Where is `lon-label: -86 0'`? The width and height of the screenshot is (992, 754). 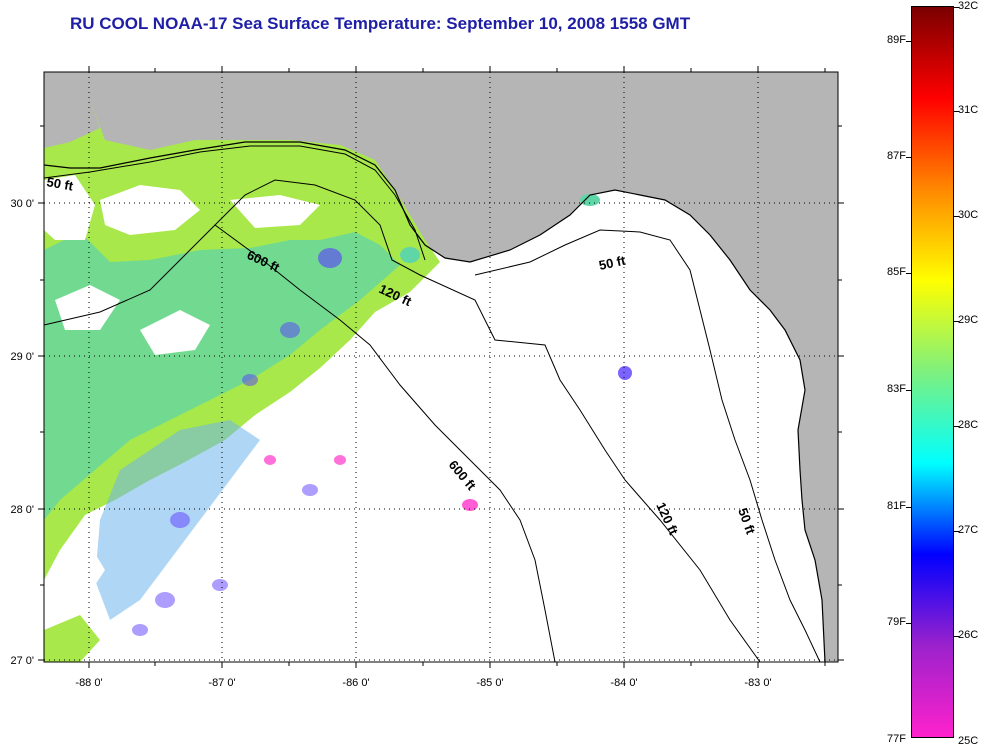
lon-label: -86 0' is located at coordinates (355, 683).